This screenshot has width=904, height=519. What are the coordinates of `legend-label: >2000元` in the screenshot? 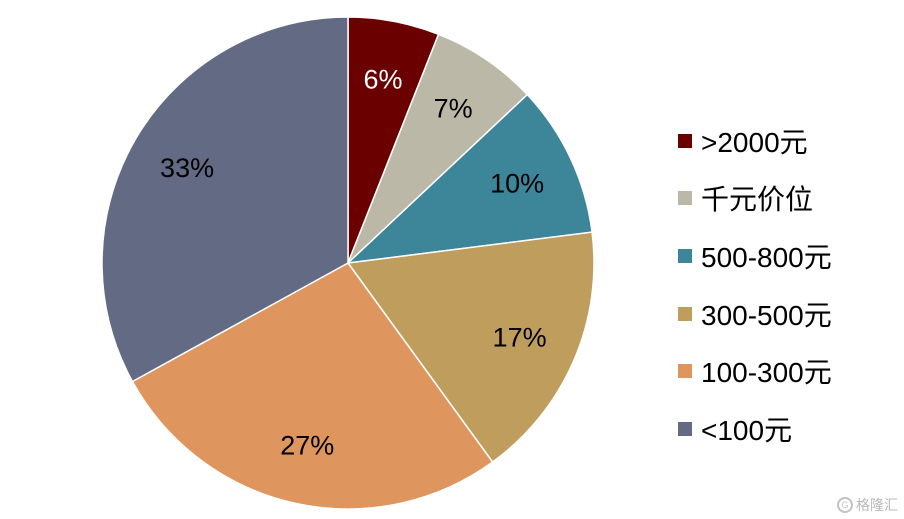 It's located at (754, 142).